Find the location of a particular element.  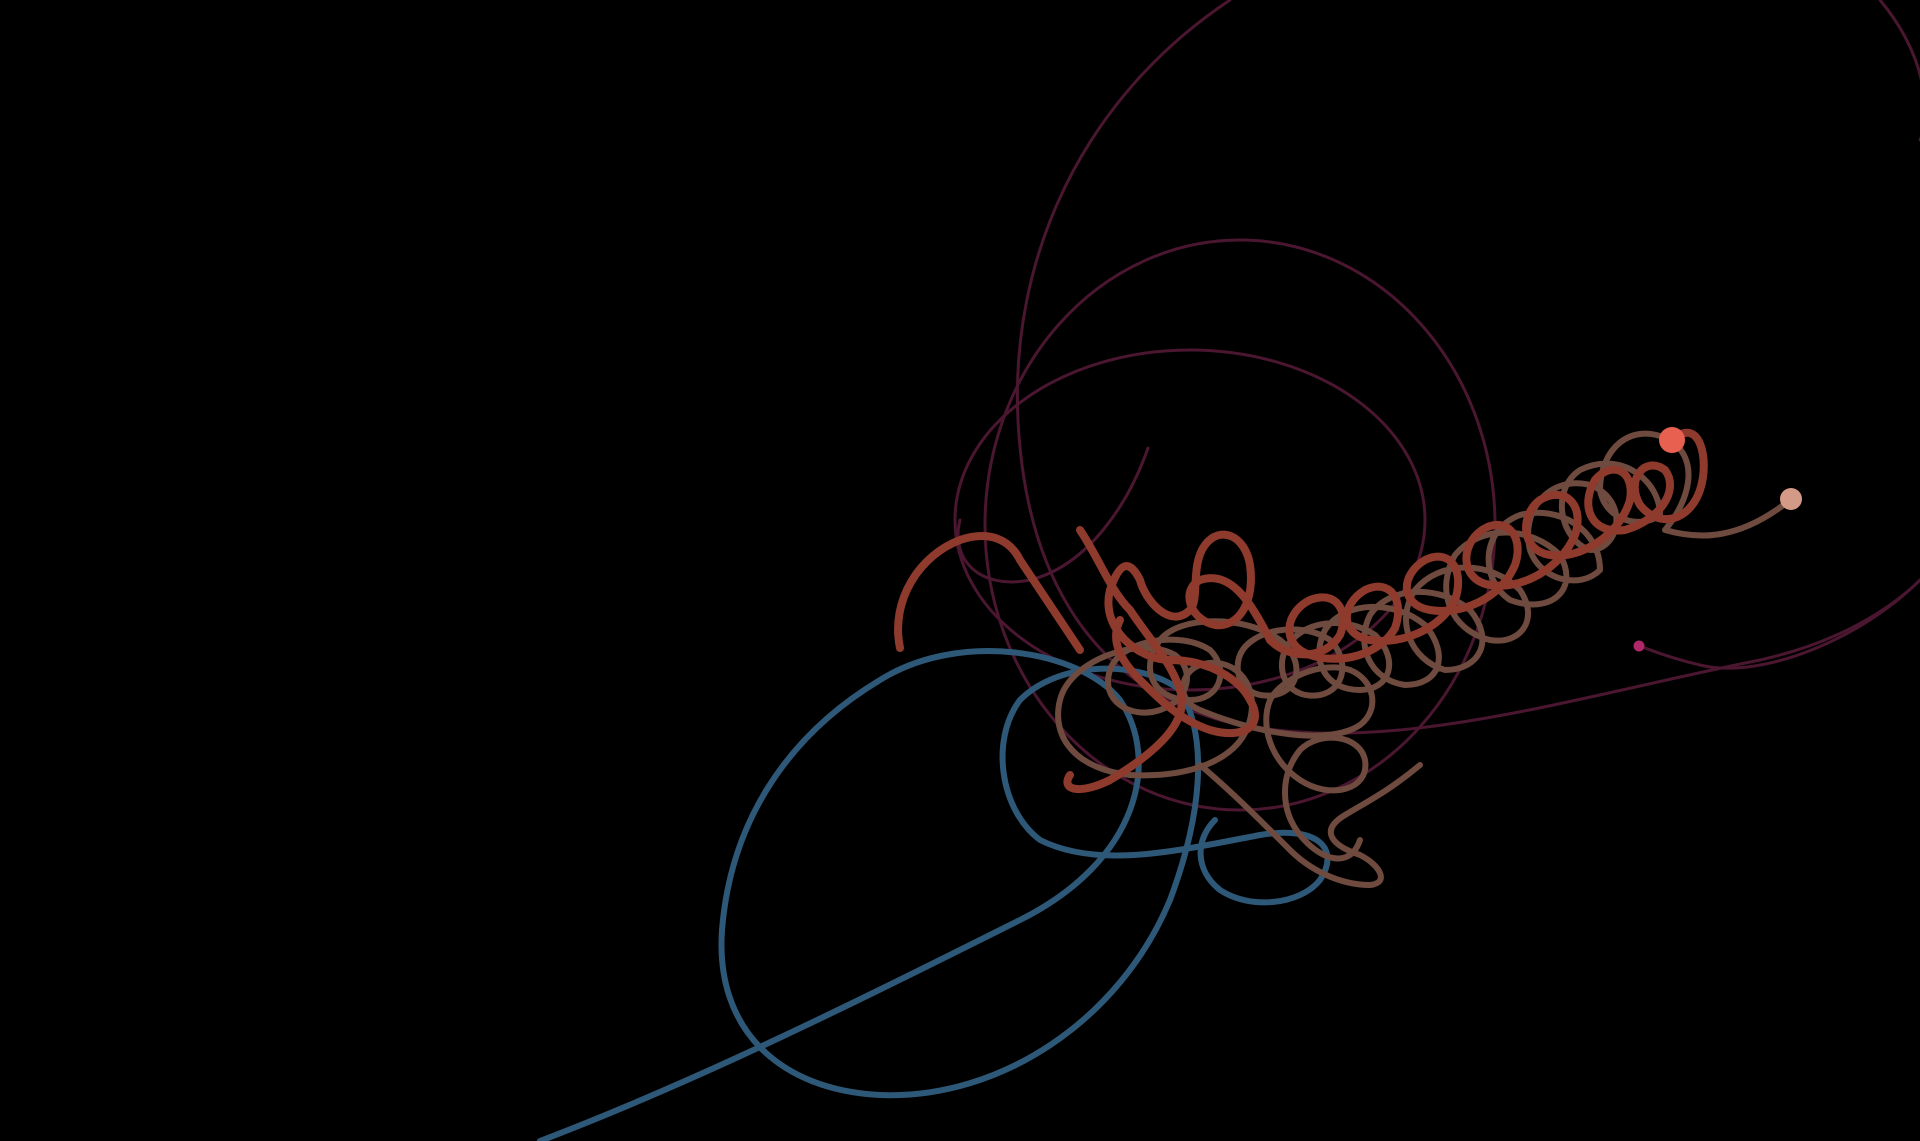

blue-trail-outer-loop is located at coordinates (869, 894).